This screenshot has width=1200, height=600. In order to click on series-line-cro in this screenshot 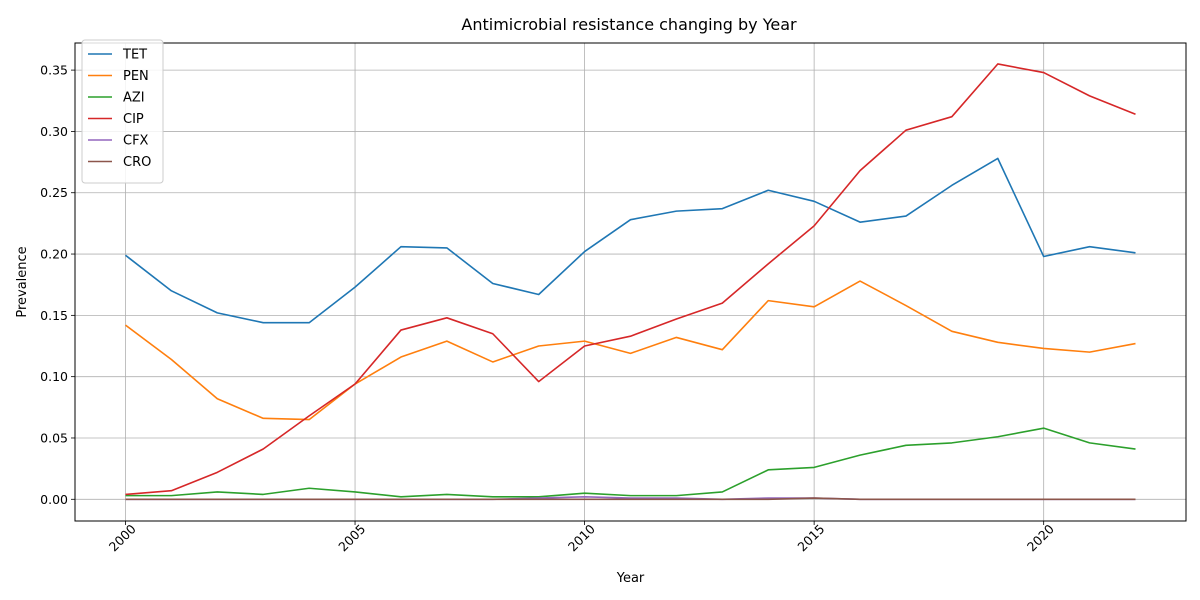, I will do `click(630, 499)`.